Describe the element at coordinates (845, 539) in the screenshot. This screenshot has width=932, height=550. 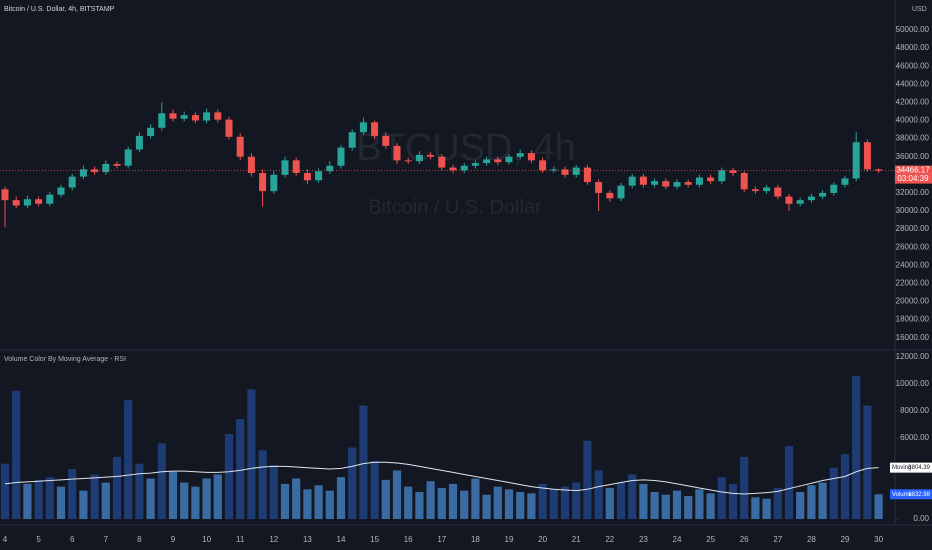
I see `x-tick-label: 29` at that location.